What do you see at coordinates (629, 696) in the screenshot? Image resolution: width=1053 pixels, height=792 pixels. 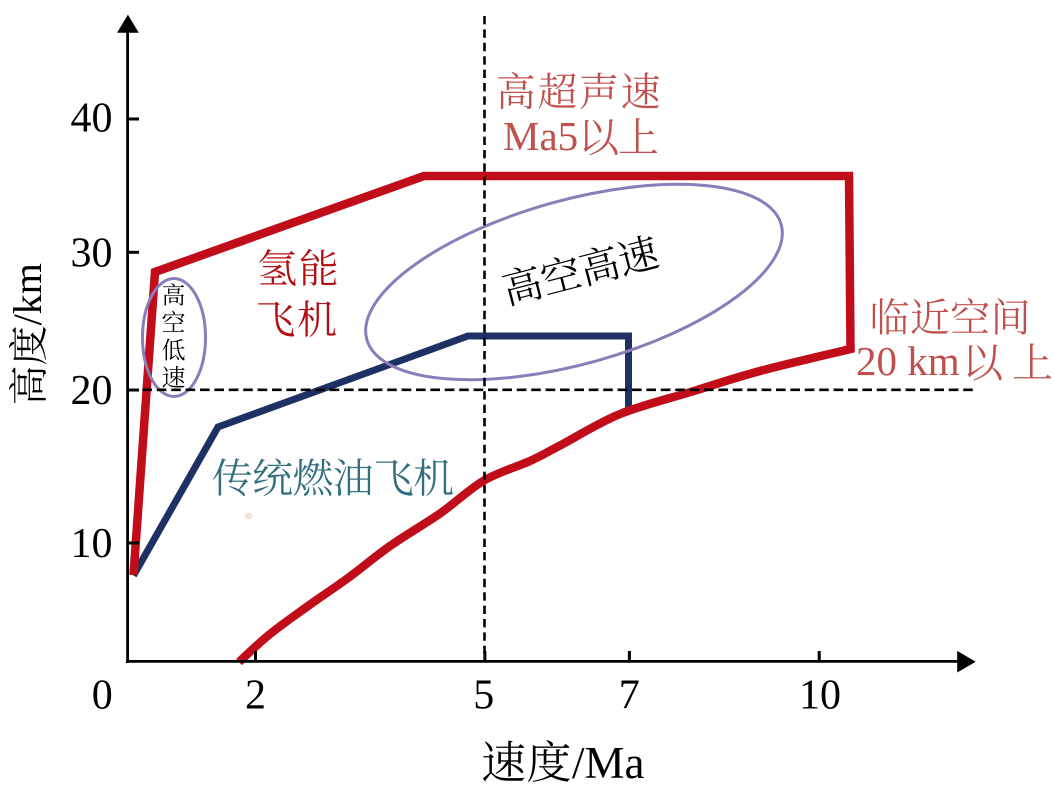 I see `svg-text: 7` at bounding box center [629, 696].